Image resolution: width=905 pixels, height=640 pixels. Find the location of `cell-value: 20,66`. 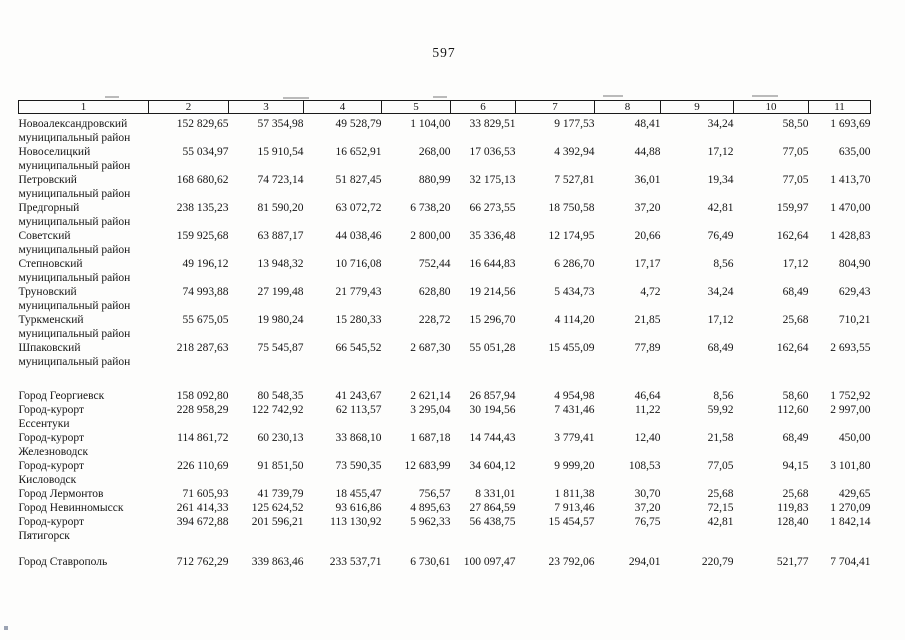

cell-value: 20,66 is located at coordinates (647, 236).